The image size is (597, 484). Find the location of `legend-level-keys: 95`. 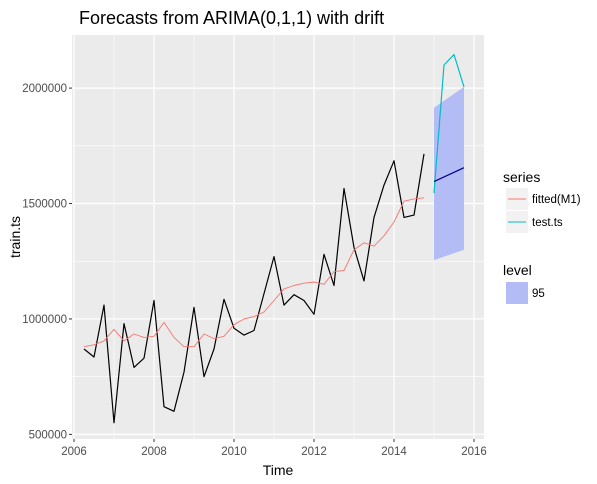

legend-level-keys: 95 is located at coordinates (525, 293).